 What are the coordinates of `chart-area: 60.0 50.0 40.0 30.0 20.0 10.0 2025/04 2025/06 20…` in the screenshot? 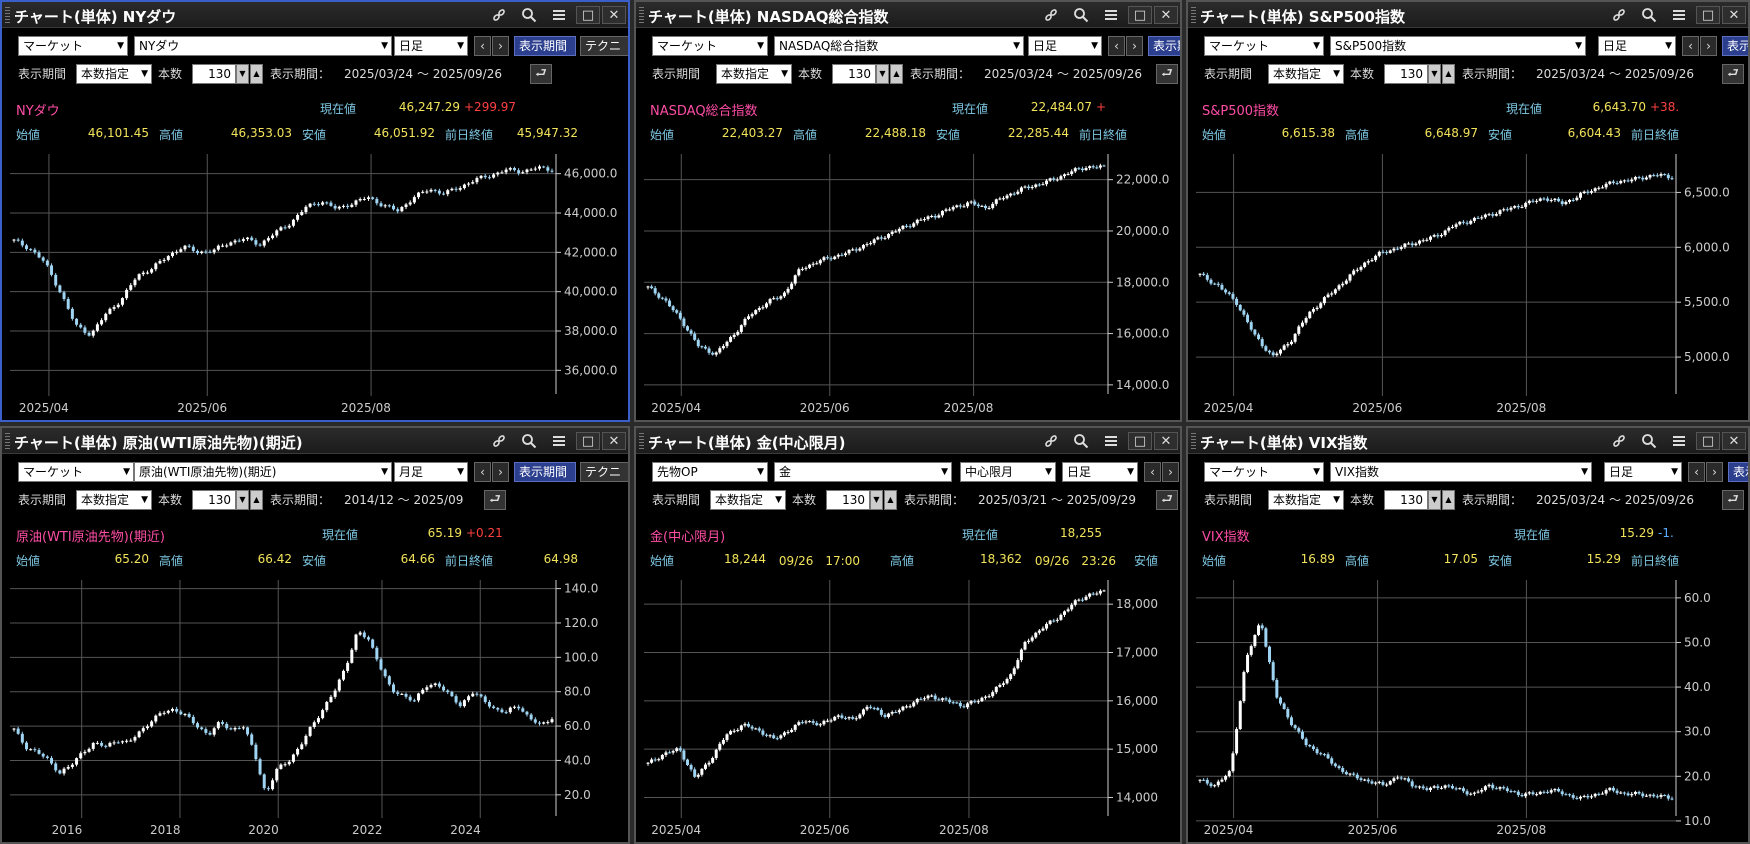 It's located at (1468, 708).